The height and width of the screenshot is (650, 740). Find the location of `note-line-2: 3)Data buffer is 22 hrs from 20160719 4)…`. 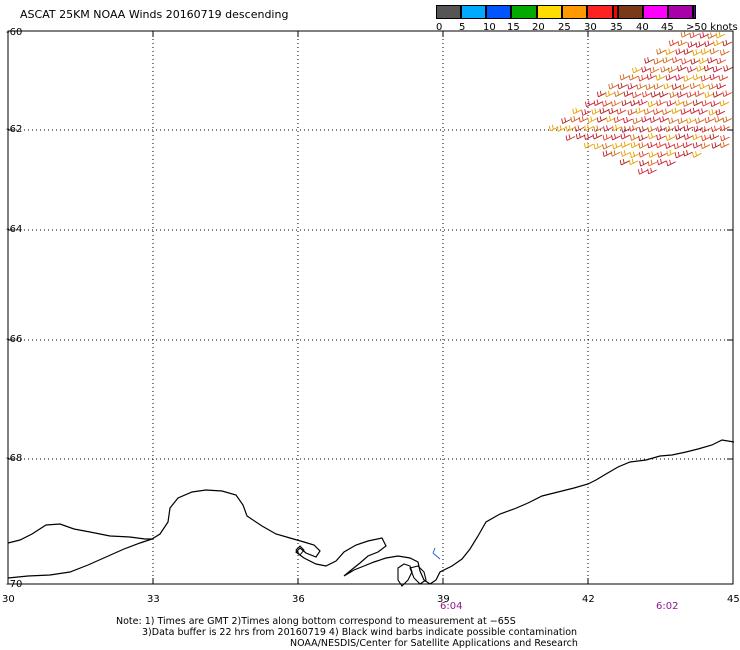

note-line-2: 3)Data buffer is 22 hrs from 20160719 4)… is located at coordinates (360, 632).